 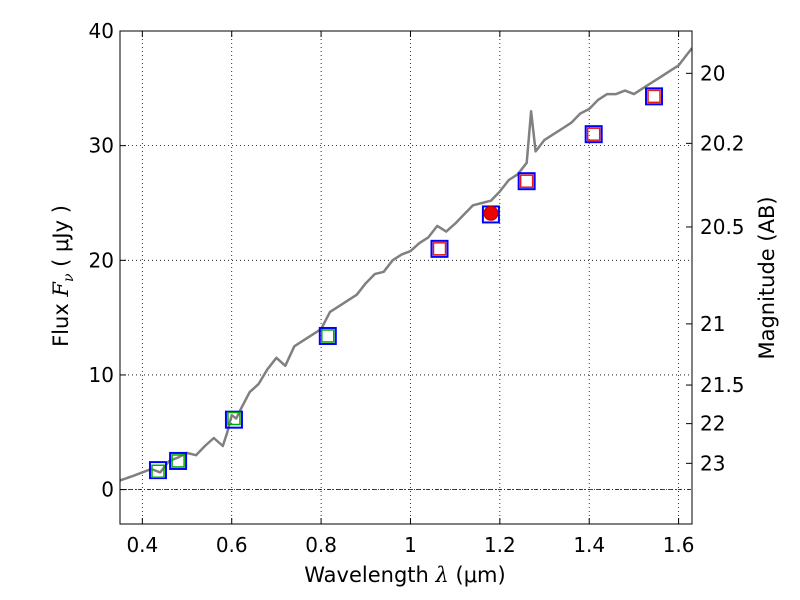 I want to click on x-tick-label: 1.6, so click(x=679, y=545).